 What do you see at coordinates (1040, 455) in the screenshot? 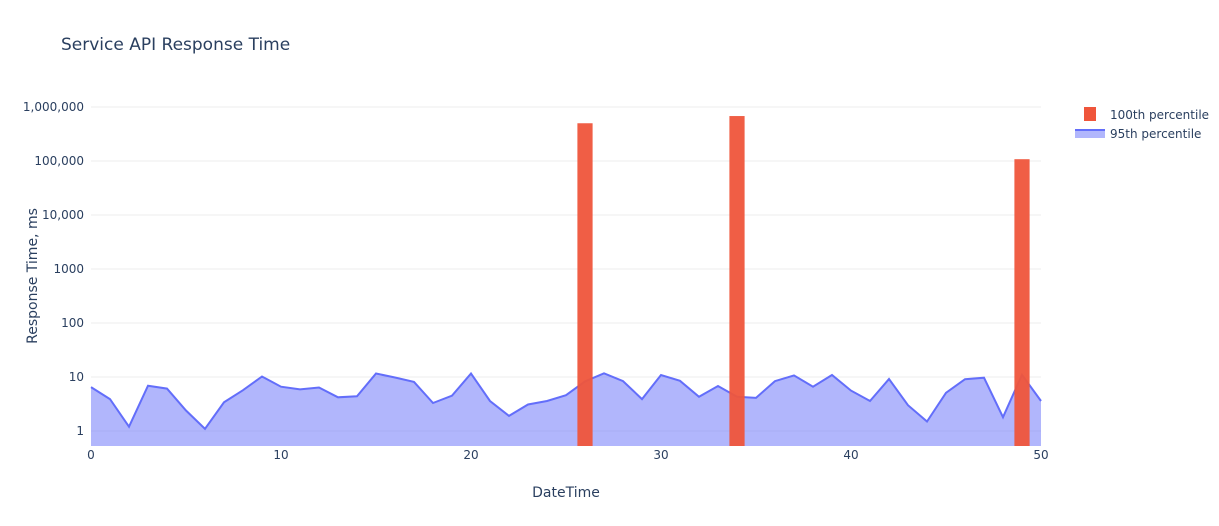
I see `x-tick-label: 50` at bounding box center [1040, 455].